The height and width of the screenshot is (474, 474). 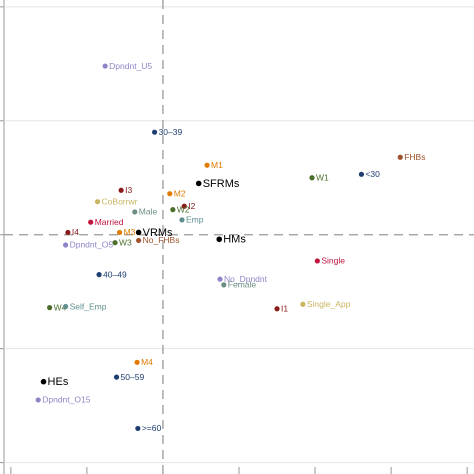 I want to click on point-label: <30, so click(x=372, y=174).